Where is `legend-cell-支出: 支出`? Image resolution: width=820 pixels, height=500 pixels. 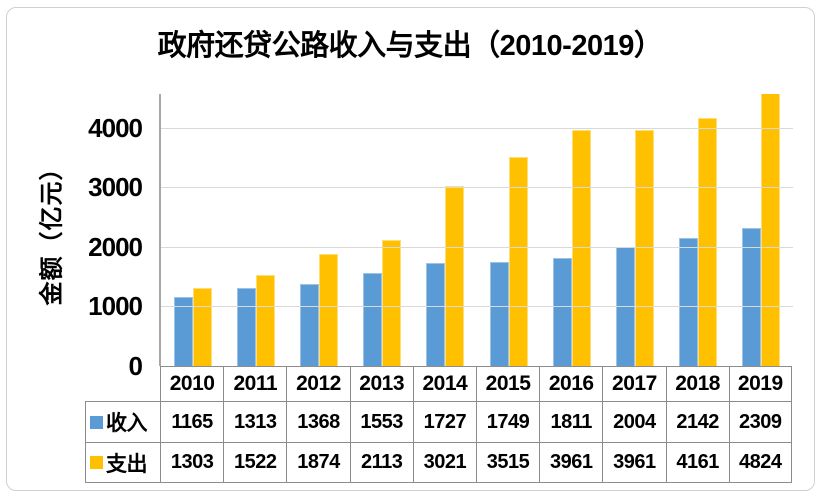
legend-cell-支出: 支出 is located at coordinates (122, 462).